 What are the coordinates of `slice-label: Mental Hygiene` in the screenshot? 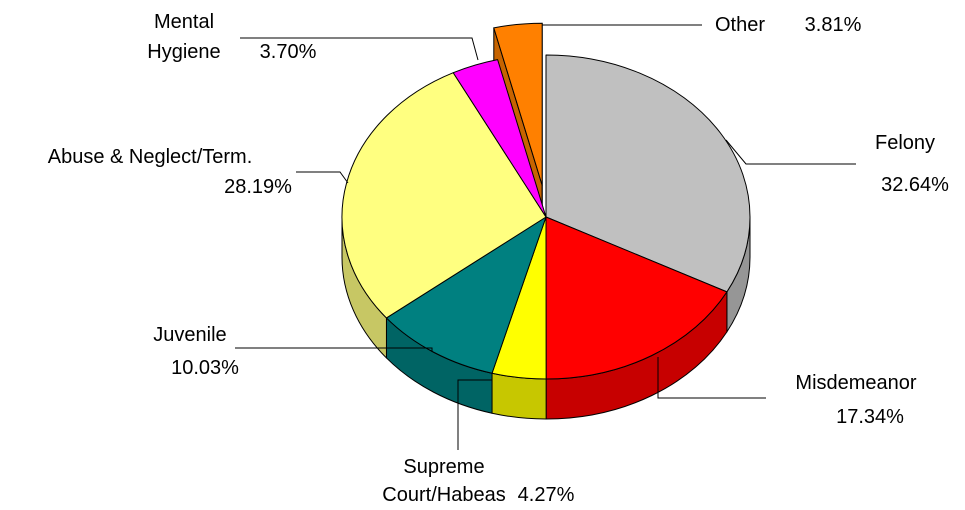 It's located at (184, 37).